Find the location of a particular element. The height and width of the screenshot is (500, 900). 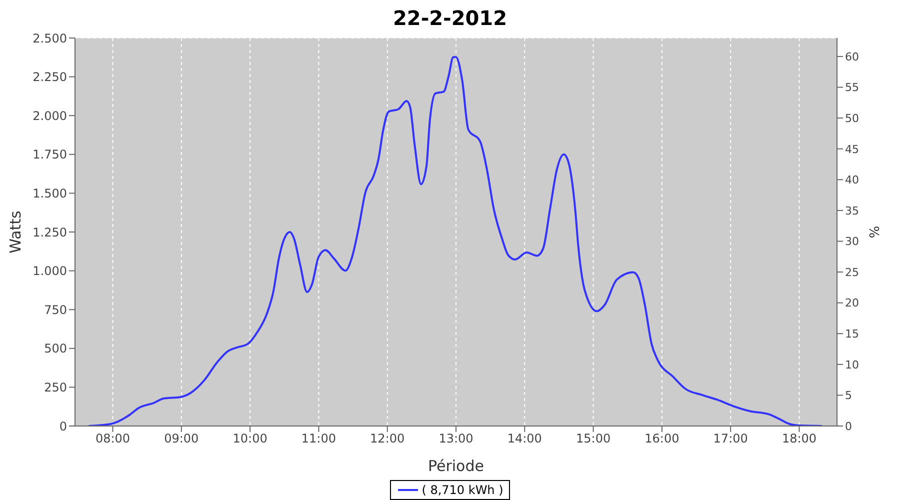

x-tick-label: 12:00 is located at coordinates (387, 439).